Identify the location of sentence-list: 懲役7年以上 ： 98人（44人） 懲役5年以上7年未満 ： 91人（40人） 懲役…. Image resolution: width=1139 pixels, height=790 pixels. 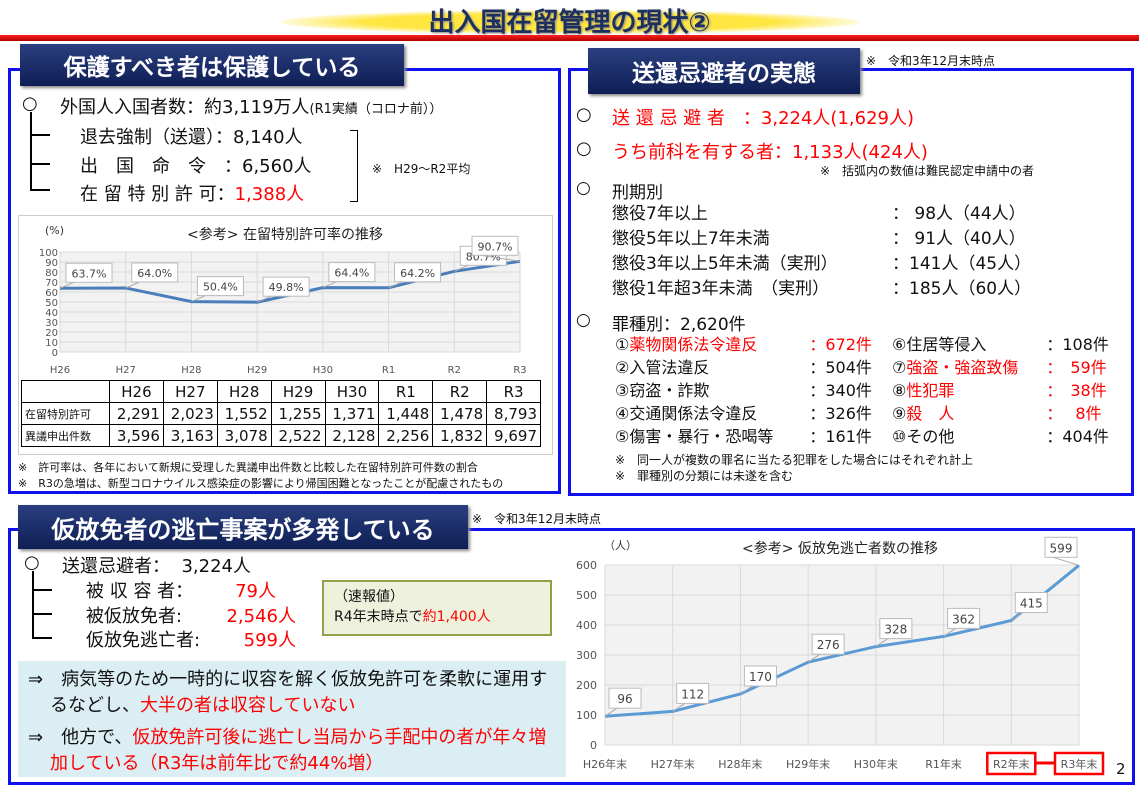
(821, 252).